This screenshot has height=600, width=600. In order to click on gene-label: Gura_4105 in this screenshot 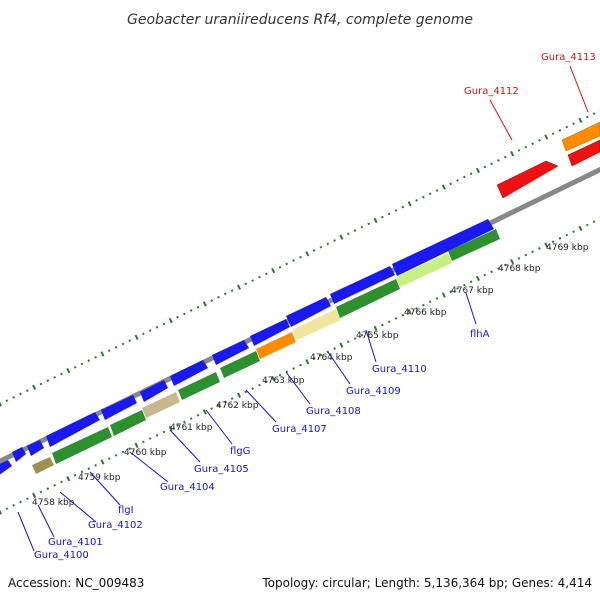, I will do `click(221, 469)`.